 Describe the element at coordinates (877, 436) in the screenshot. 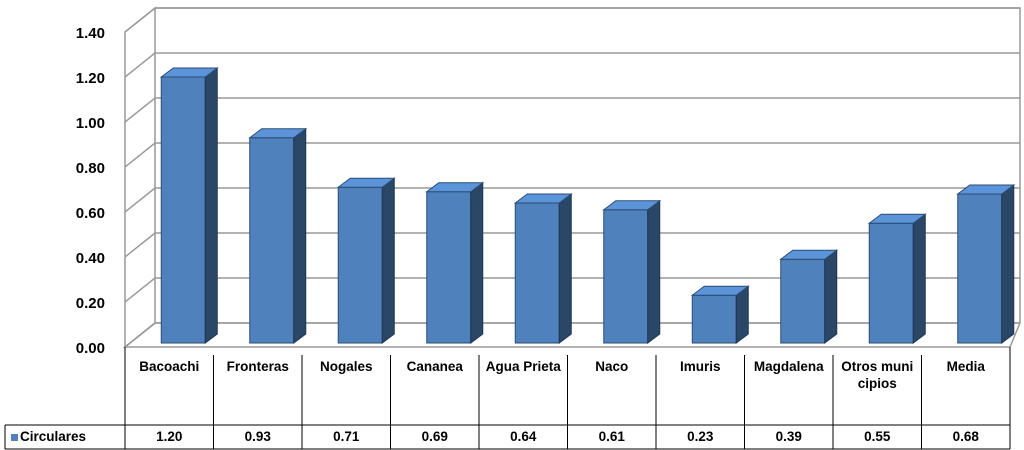

I see `data-label: 0.55` at that location.